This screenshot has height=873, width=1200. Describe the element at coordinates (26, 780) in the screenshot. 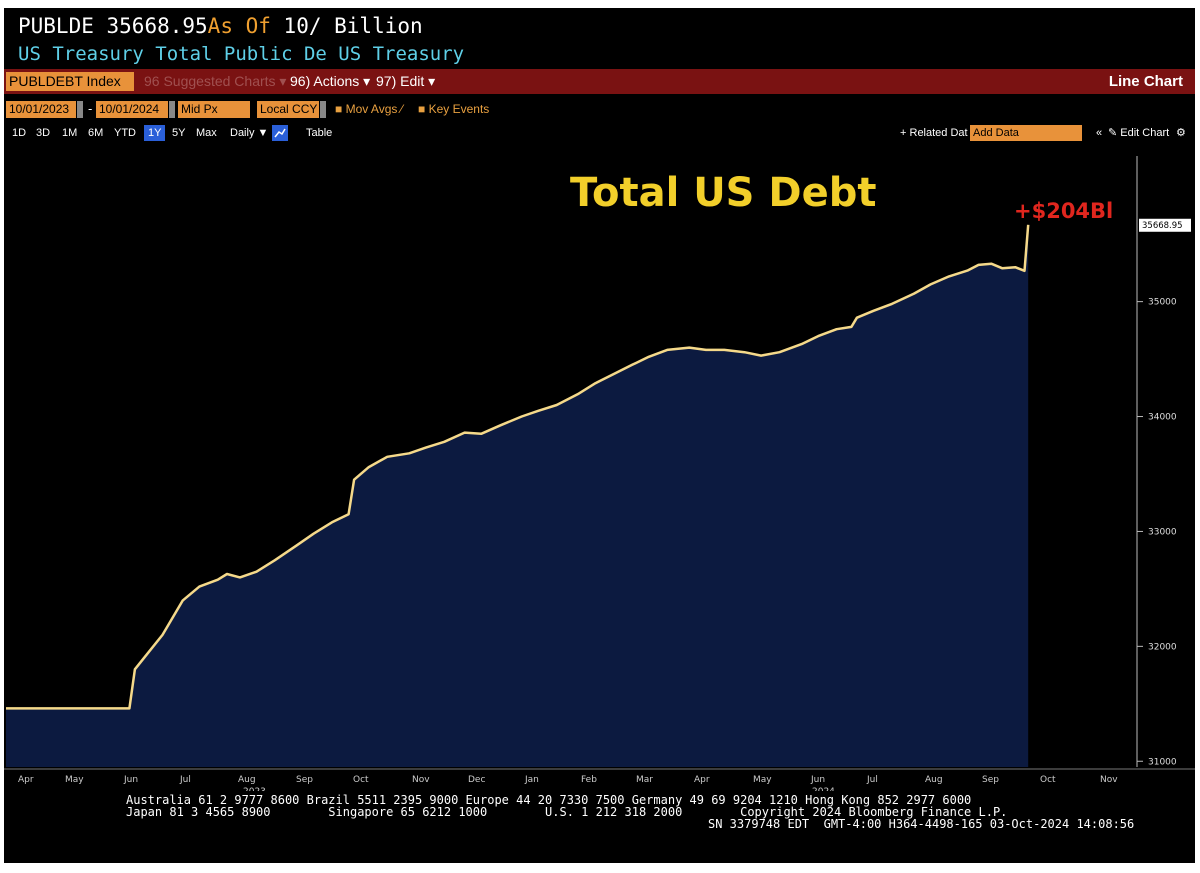

I see `x-month-label-0: Apr` at that location.